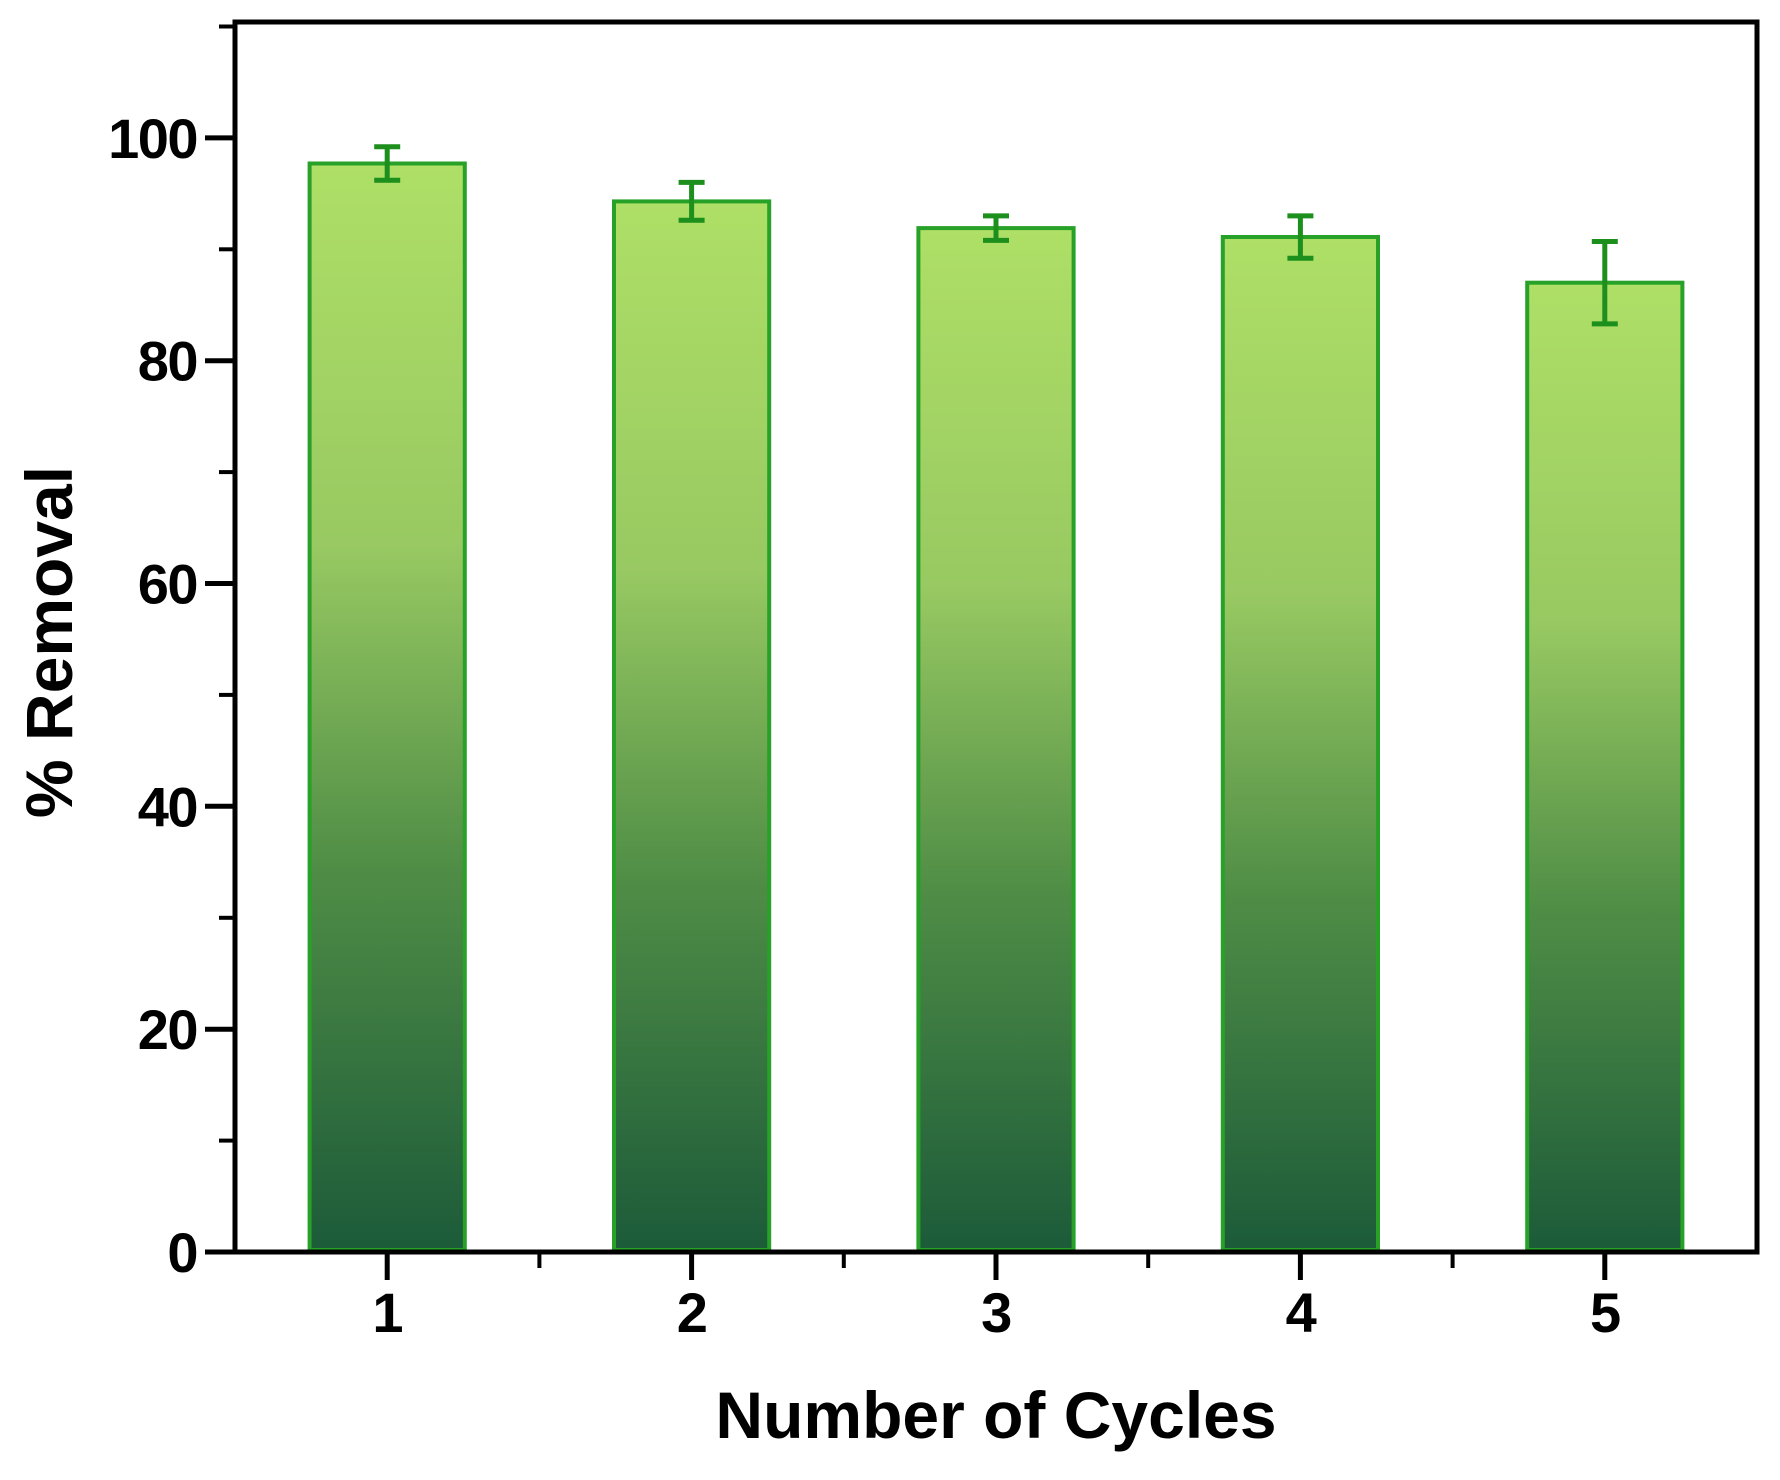 The width and height of the screenshot is (1780, 1480). Describe the element at coordinates (692, 1312) in the screenshot. I see `x-tick-label-2: 2` at that location.